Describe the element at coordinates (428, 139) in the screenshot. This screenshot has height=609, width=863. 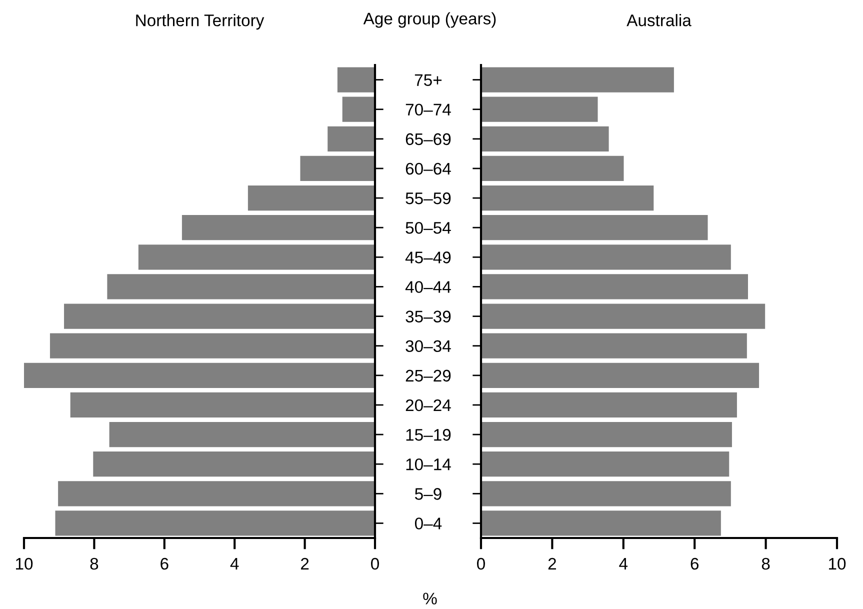
I see `y-tick-label: 65–69` at that location.